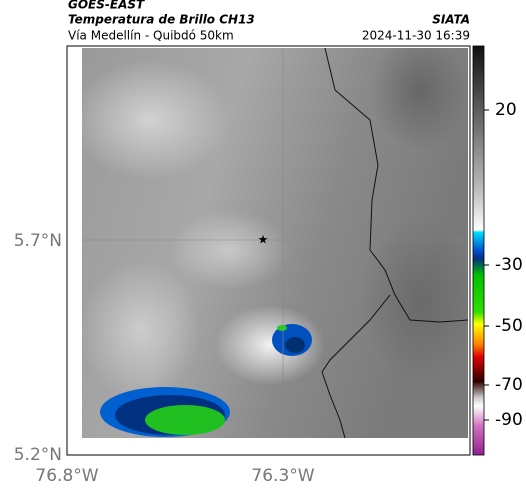  I want to click on source: SIATA, so click(451, 20).